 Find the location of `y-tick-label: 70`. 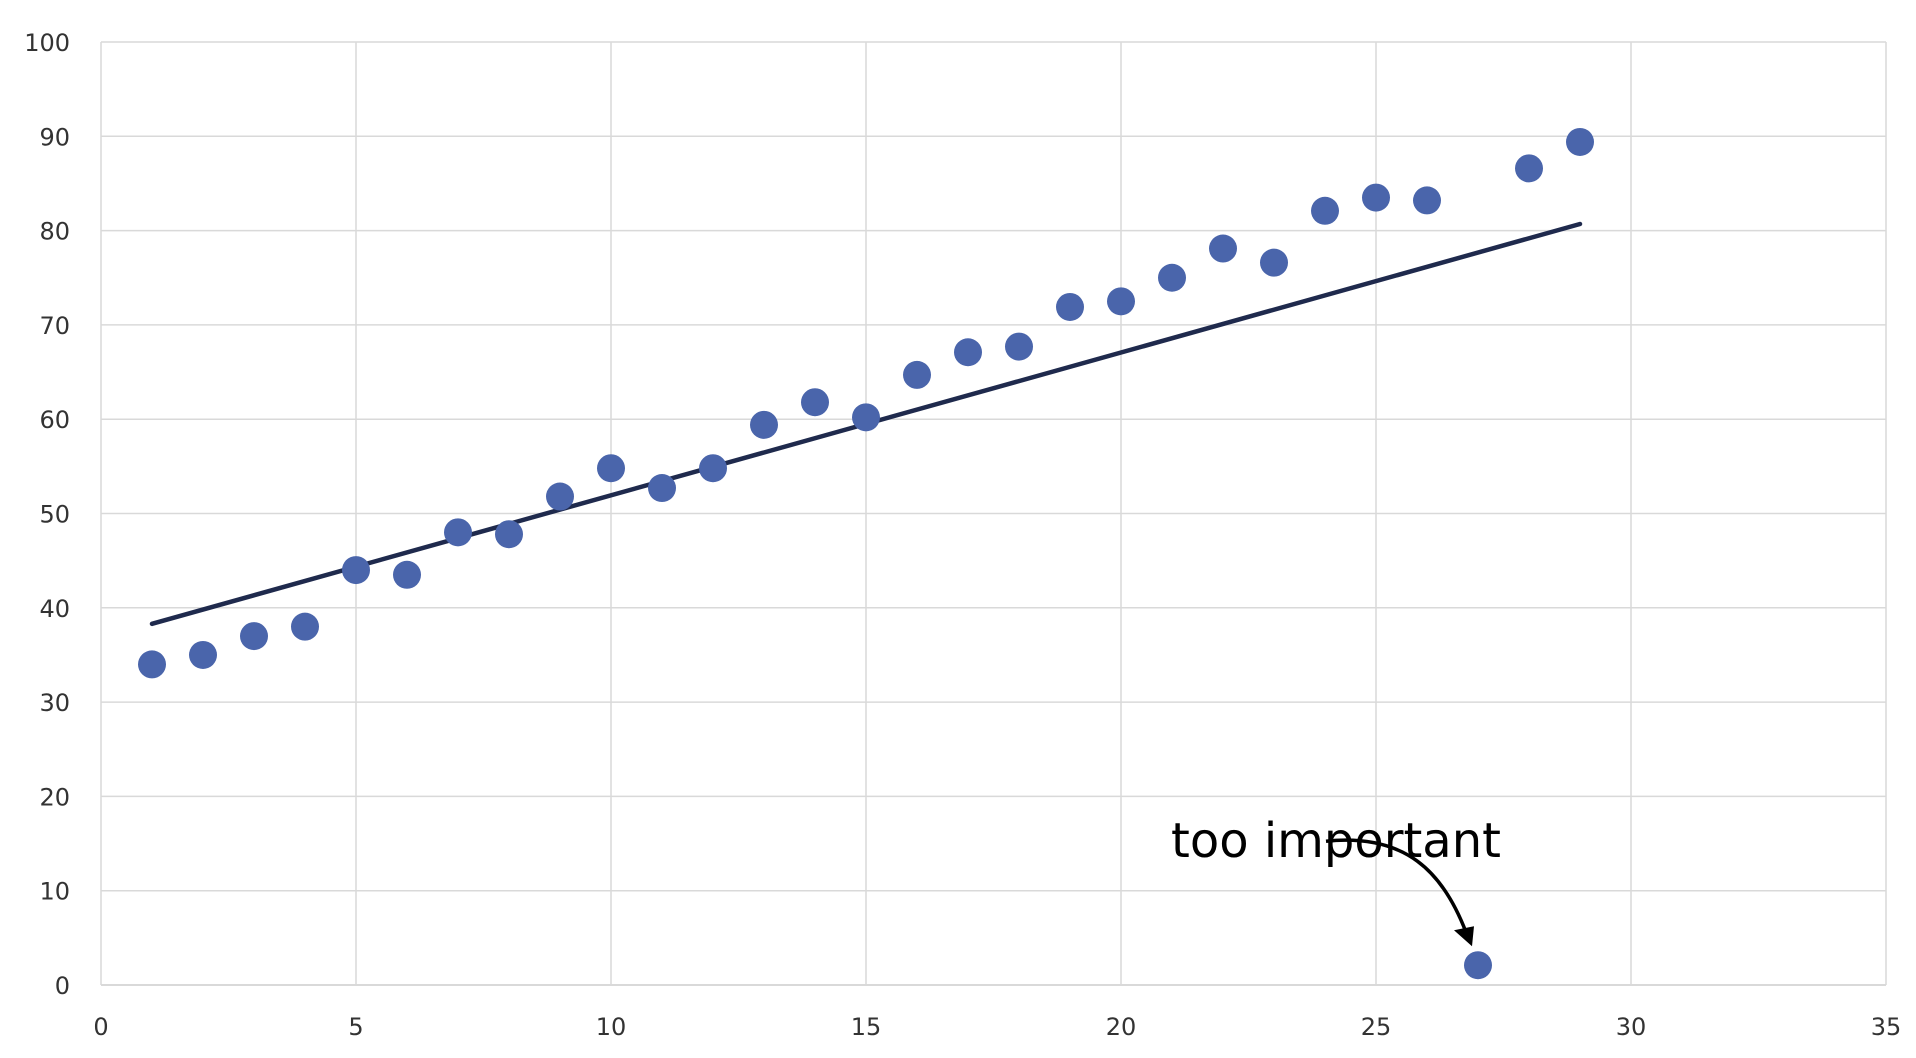

y-tick-label: 70 is located at coordinates (54, 326).